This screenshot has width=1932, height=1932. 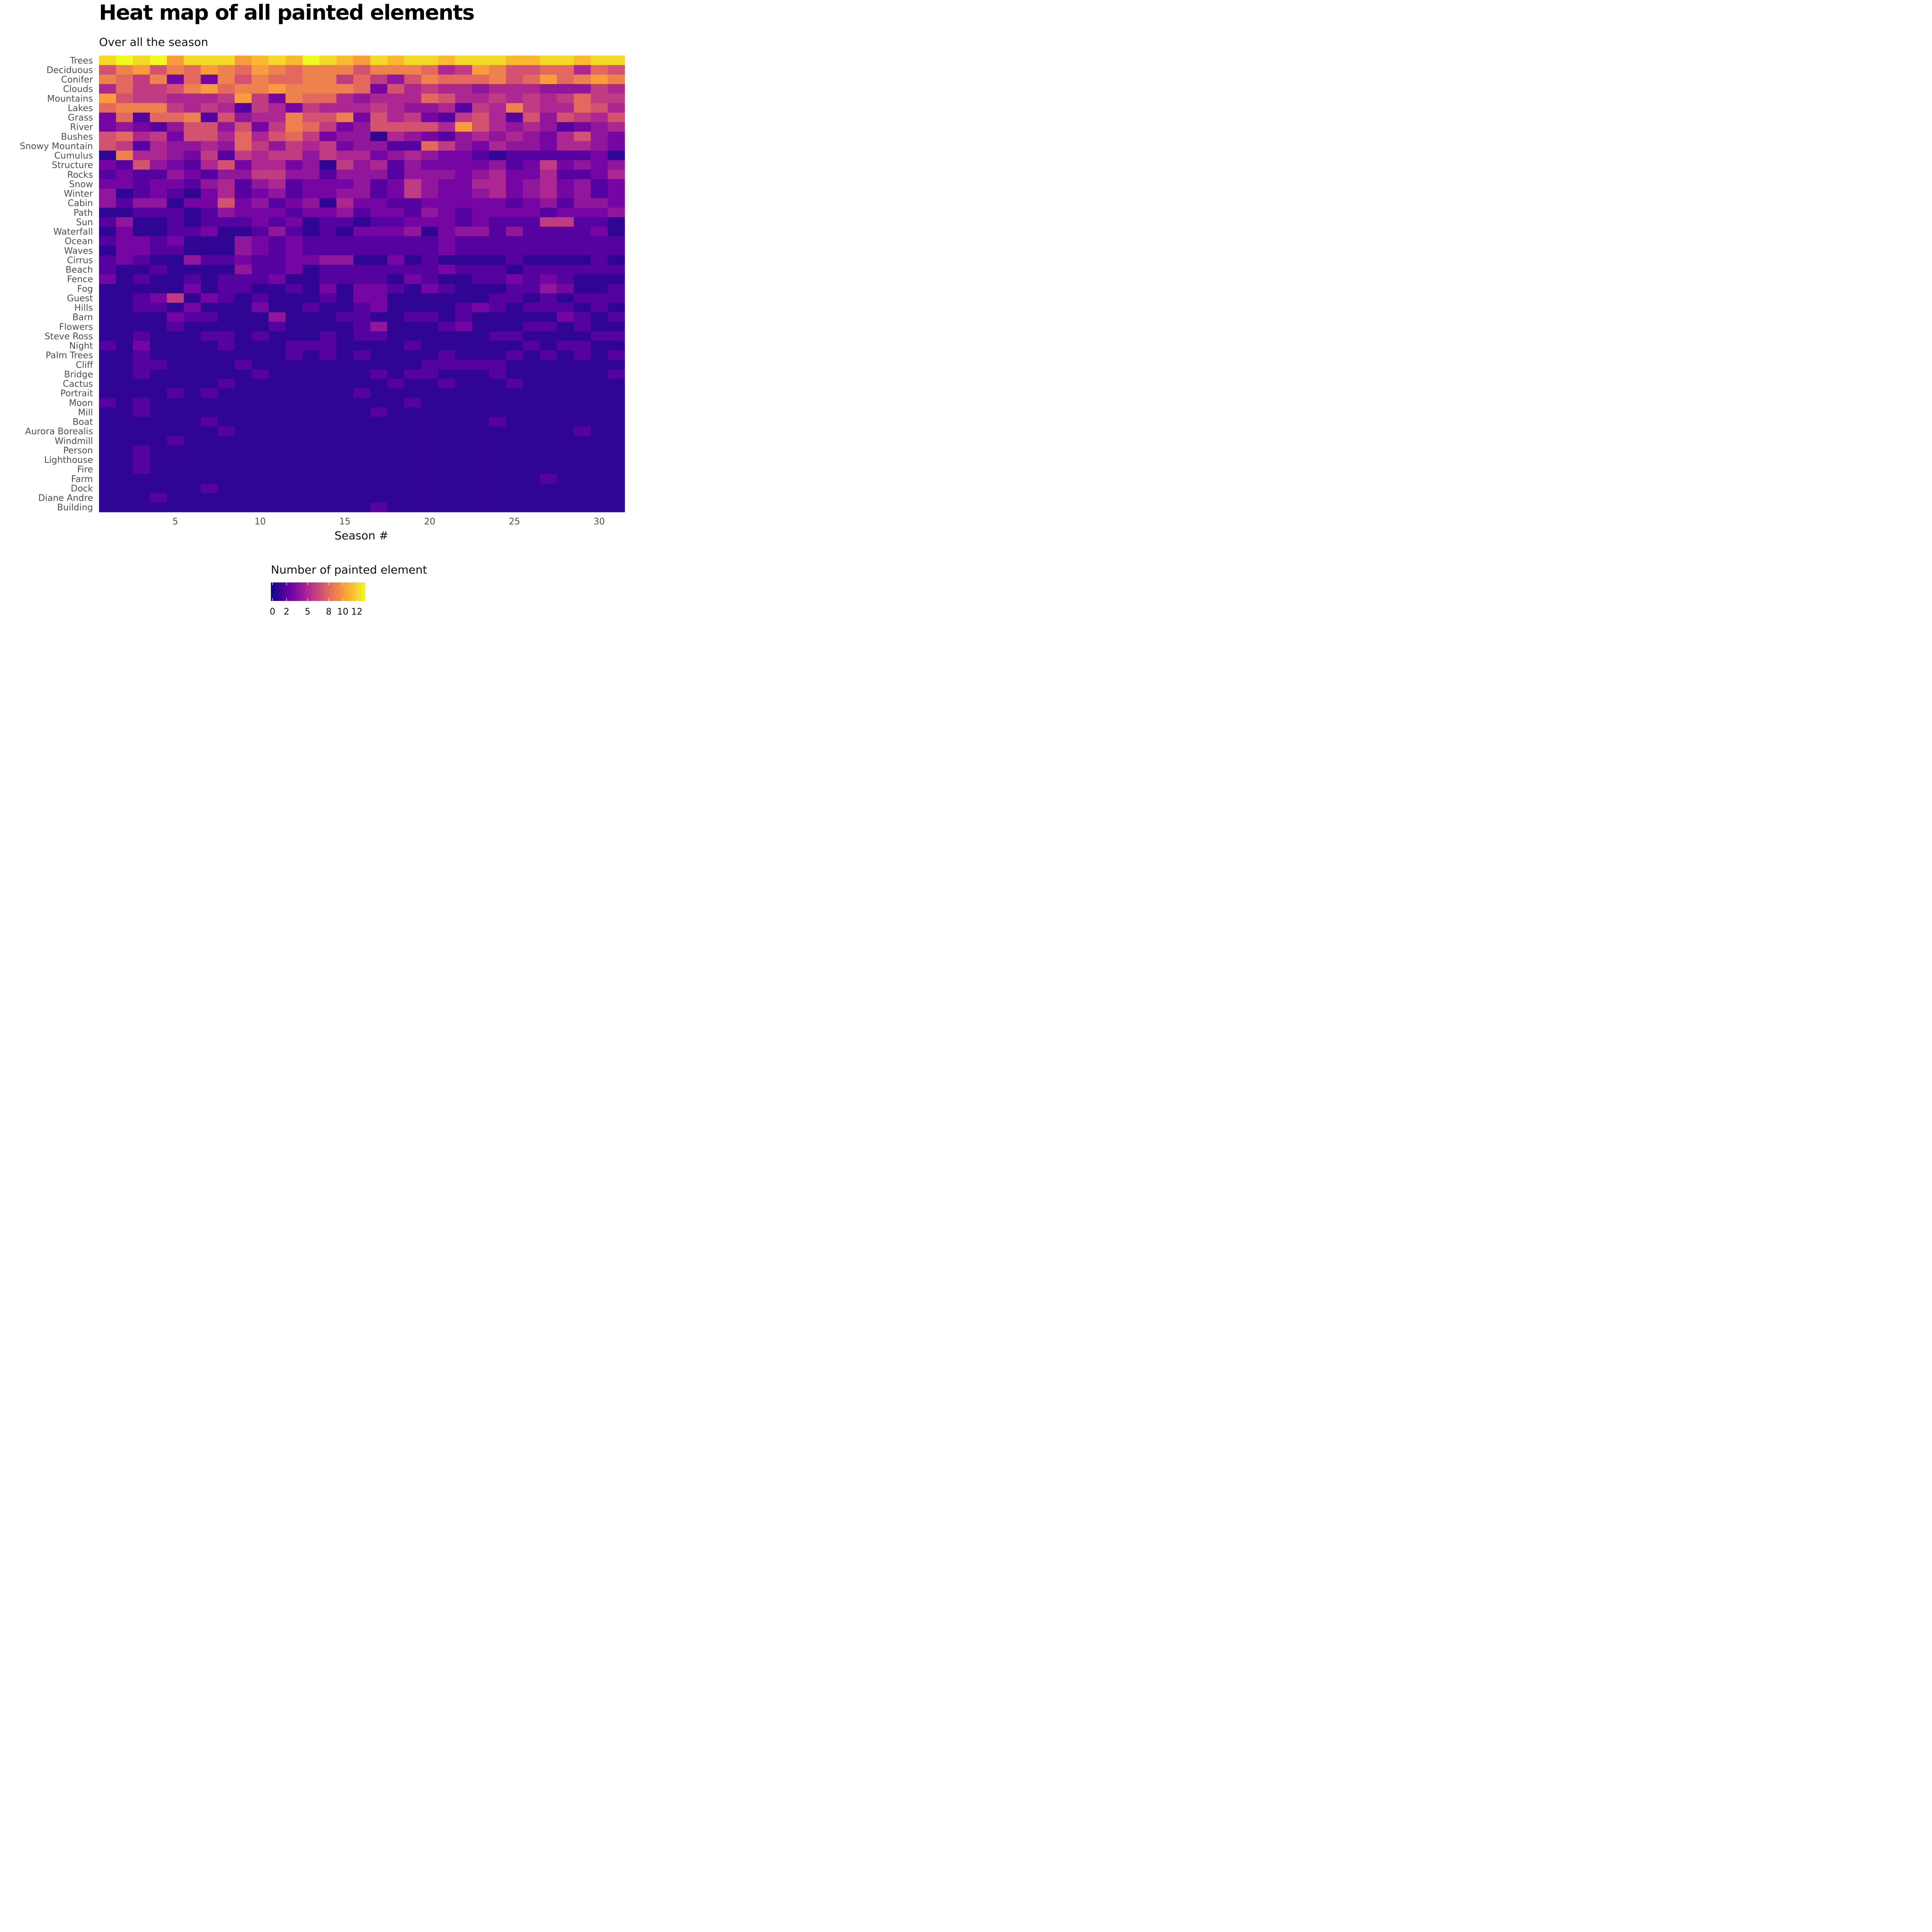 What do you see at coordinates (287, 13) in the screenshot?
I see `page-title: Heat map of all painted elements` at bounding box center [287, 13].